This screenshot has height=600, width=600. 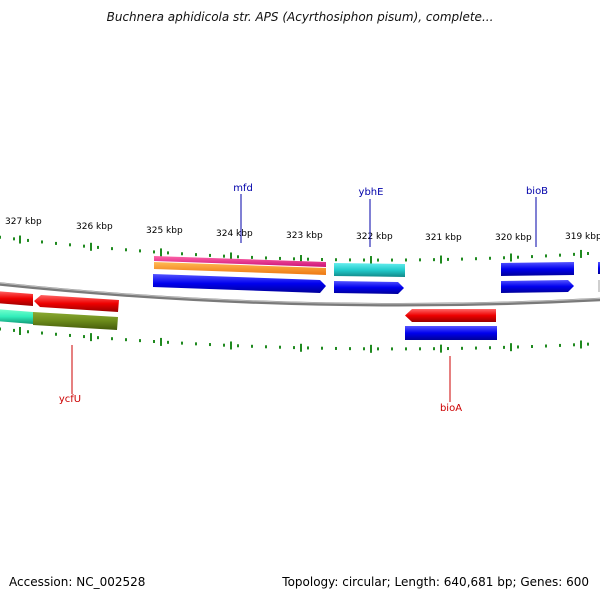 What do you see at coordinates (75, 321) in the screenshot?
I see `gene-ycfU-olive-feature` at bounding box center [75, 321].